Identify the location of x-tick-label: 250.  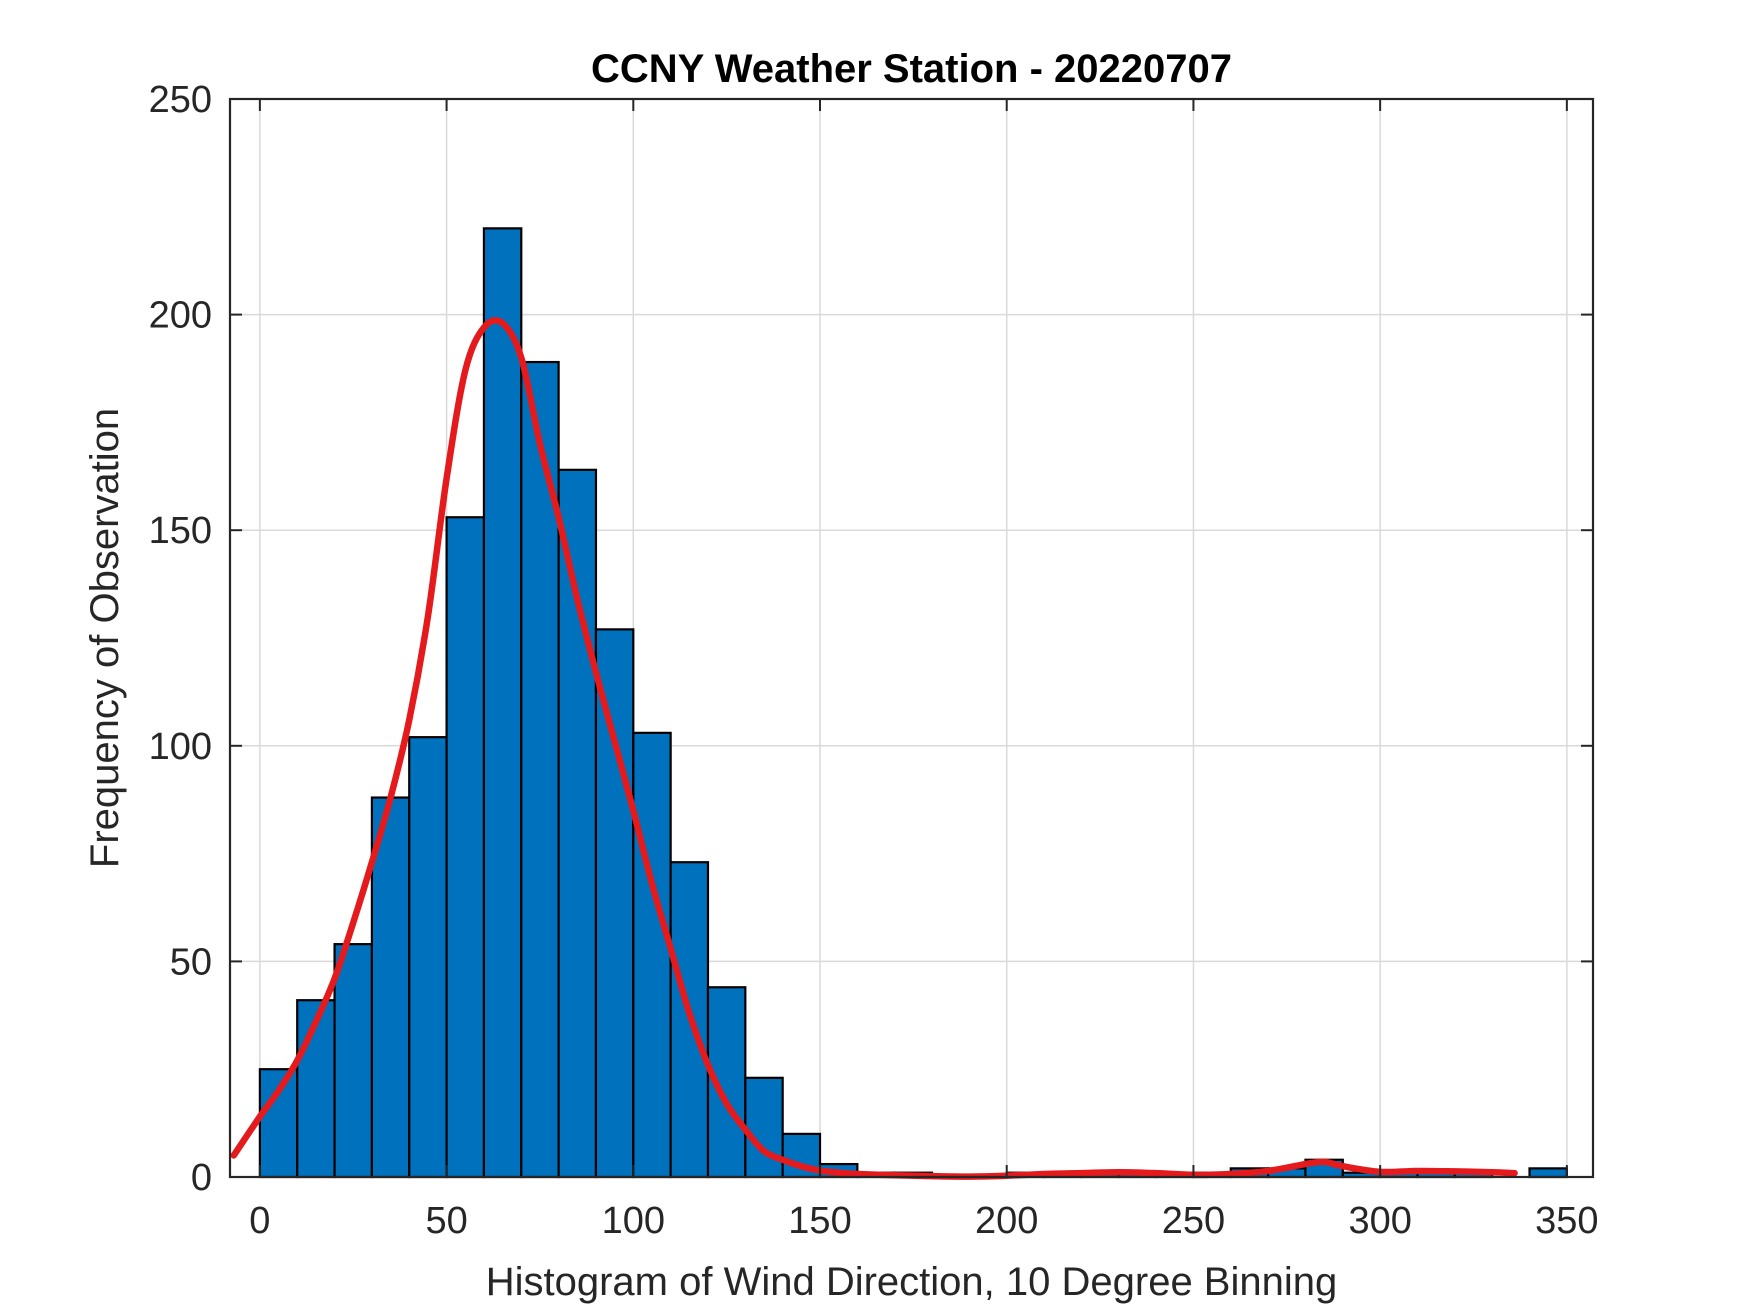
(1193, 1221).